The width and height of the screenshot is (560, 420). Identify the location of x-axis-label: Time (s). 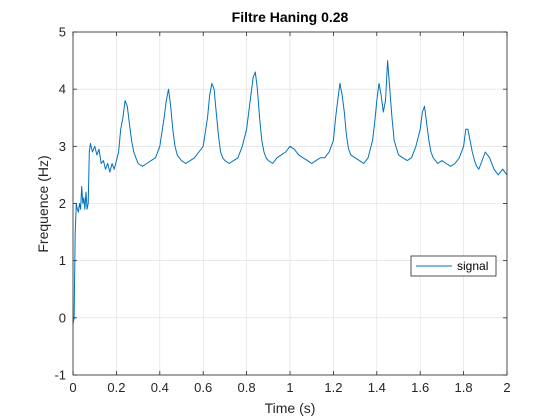
(290, 408).